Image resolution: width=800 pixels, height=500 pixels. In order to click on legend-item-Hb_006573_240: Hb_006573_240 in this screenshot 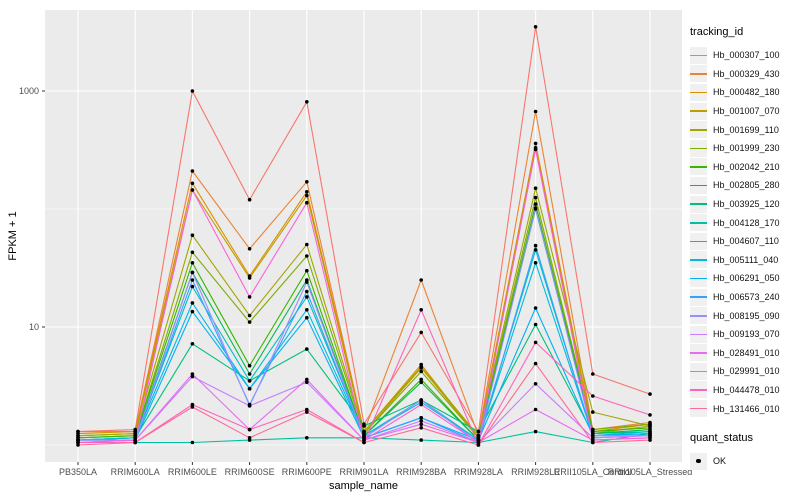, I will do `click(744, 297)`.